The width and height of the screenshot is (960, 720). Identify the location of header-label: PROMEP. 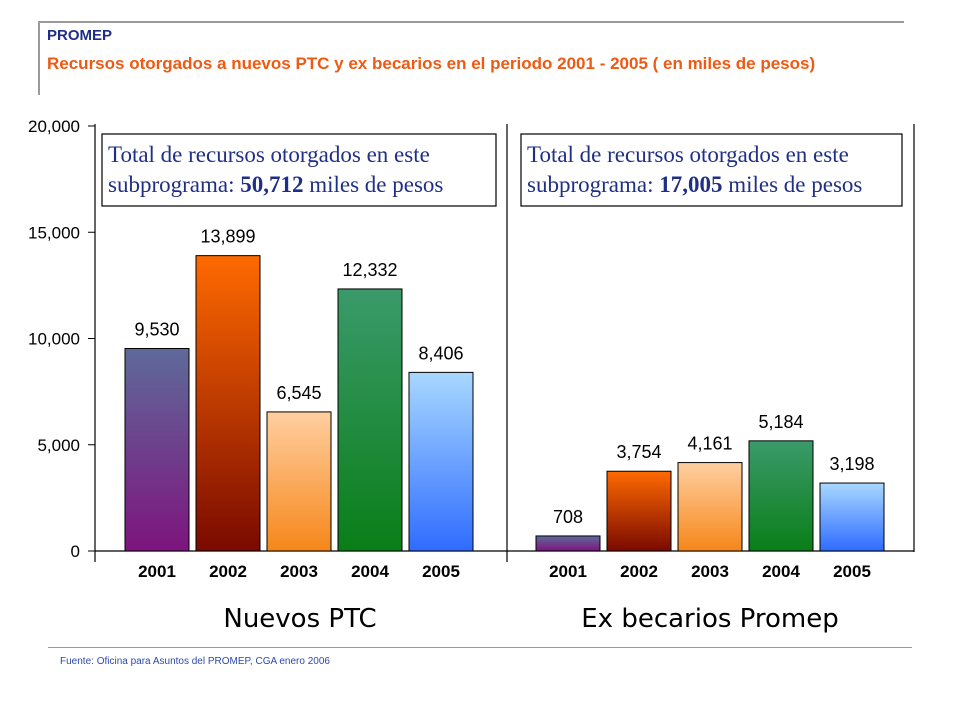
(80, 35).